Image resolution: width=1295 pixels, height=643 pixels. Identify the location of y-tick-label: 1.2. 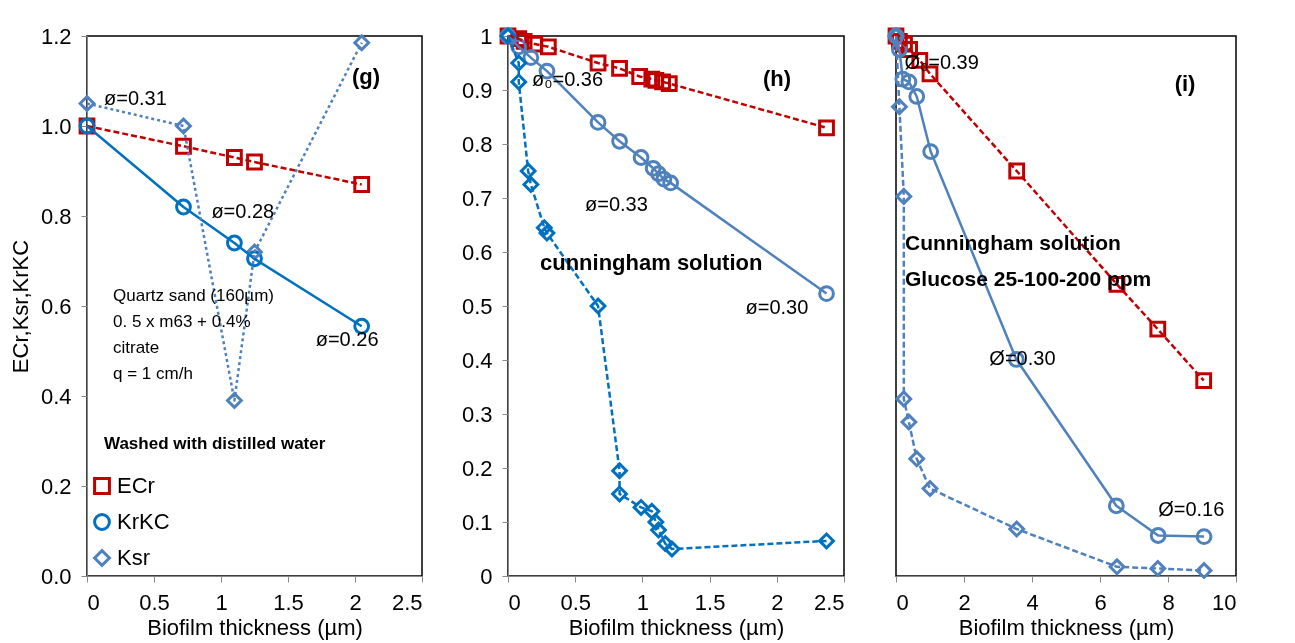
(56, 36).